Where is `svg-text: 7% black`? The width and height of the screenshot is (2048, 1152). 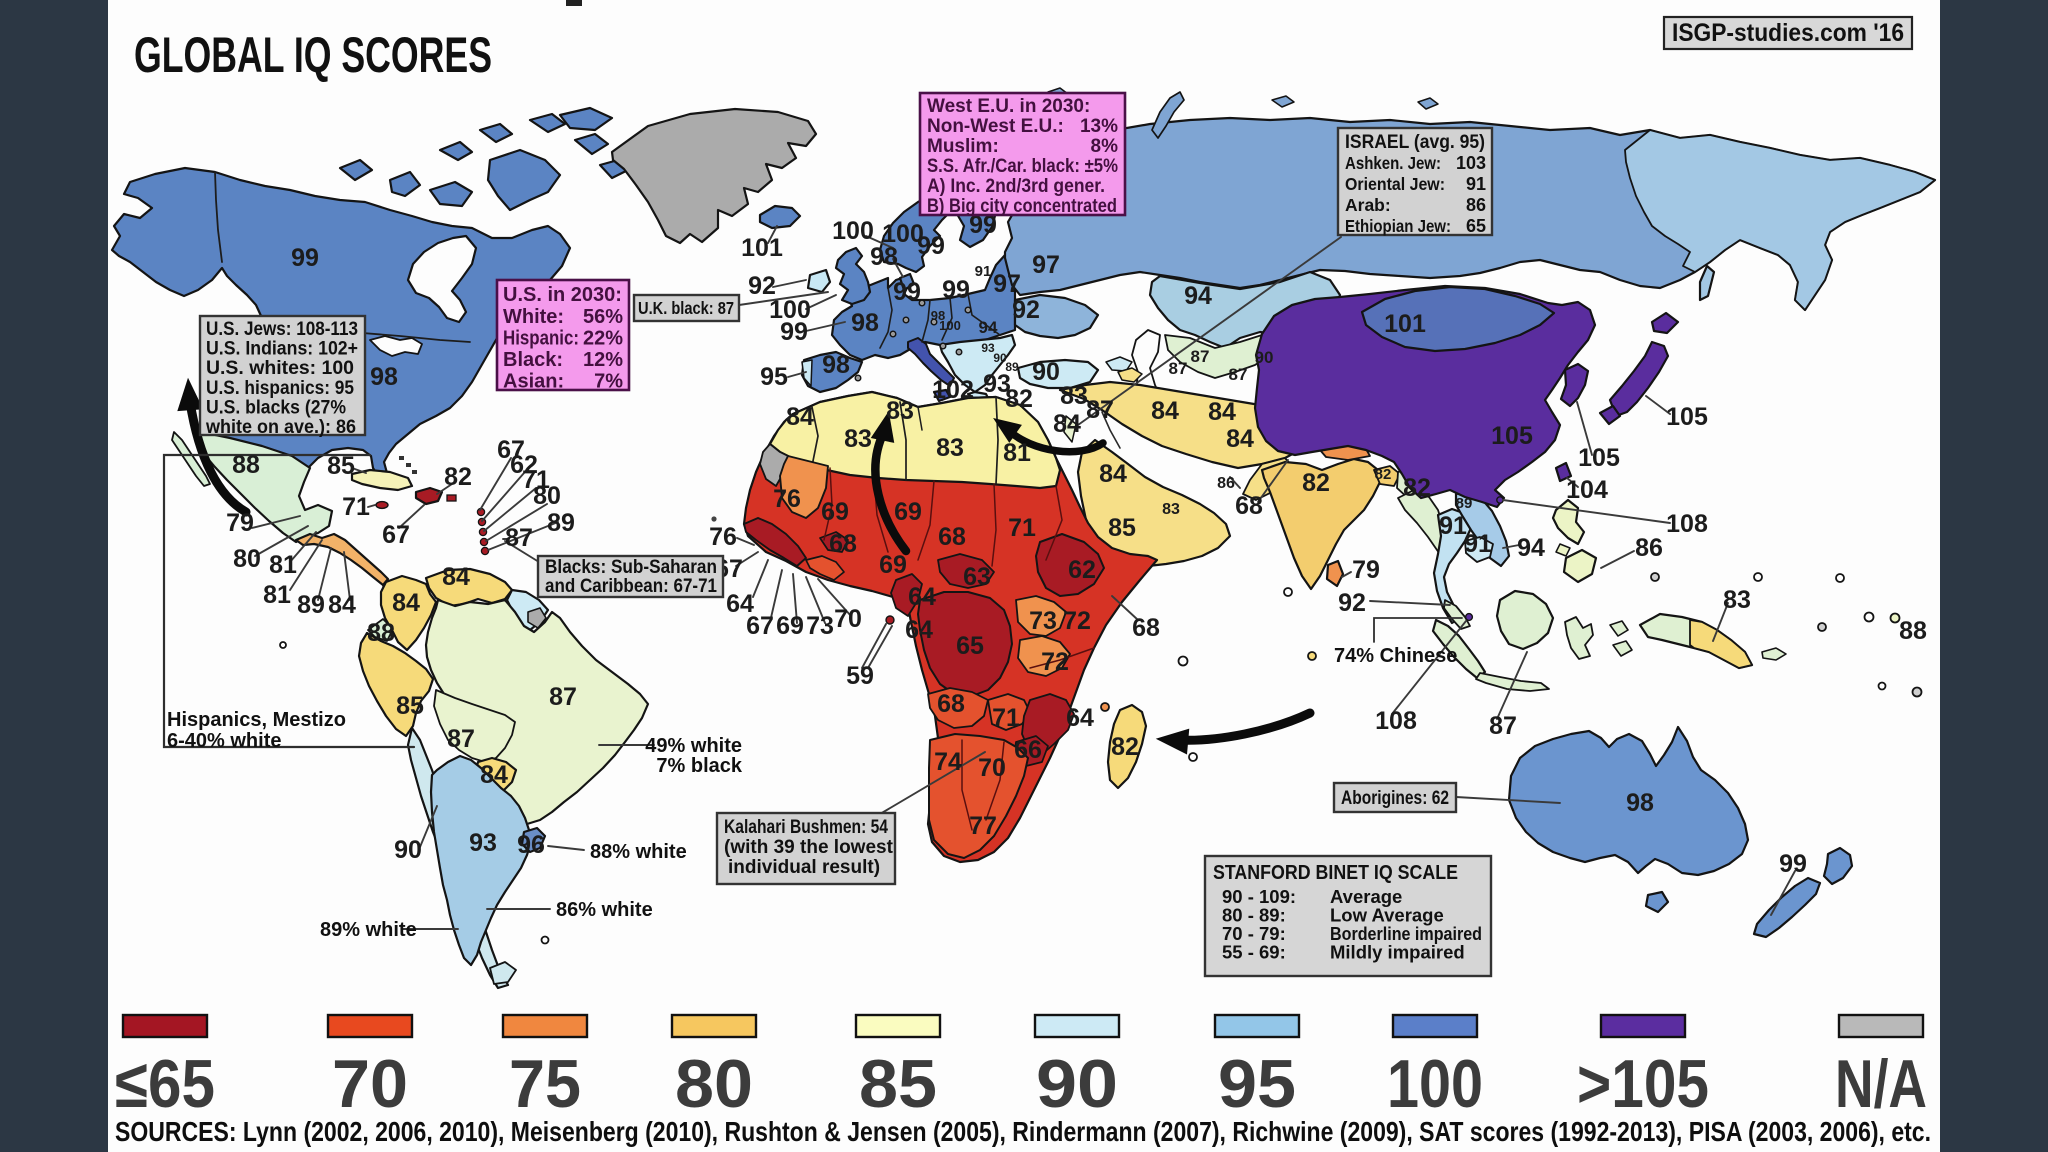
svg-text: 7% black is located at coordinates (699, 766).